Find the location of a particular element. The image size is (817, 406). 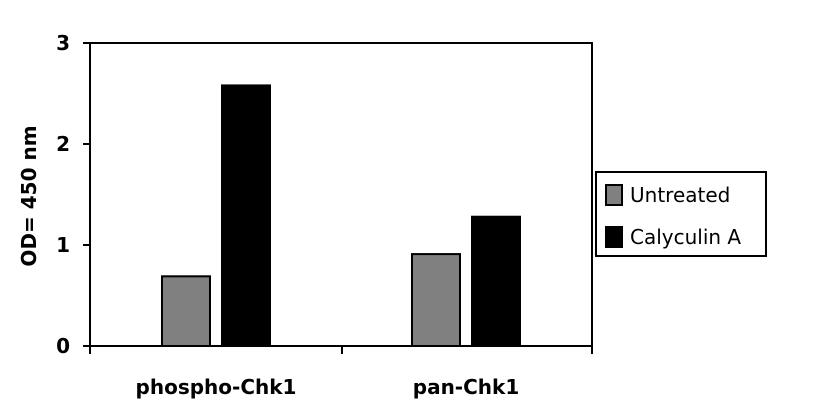

bar-untreated-phospho-chk1 is located at coordinates (186, 311).